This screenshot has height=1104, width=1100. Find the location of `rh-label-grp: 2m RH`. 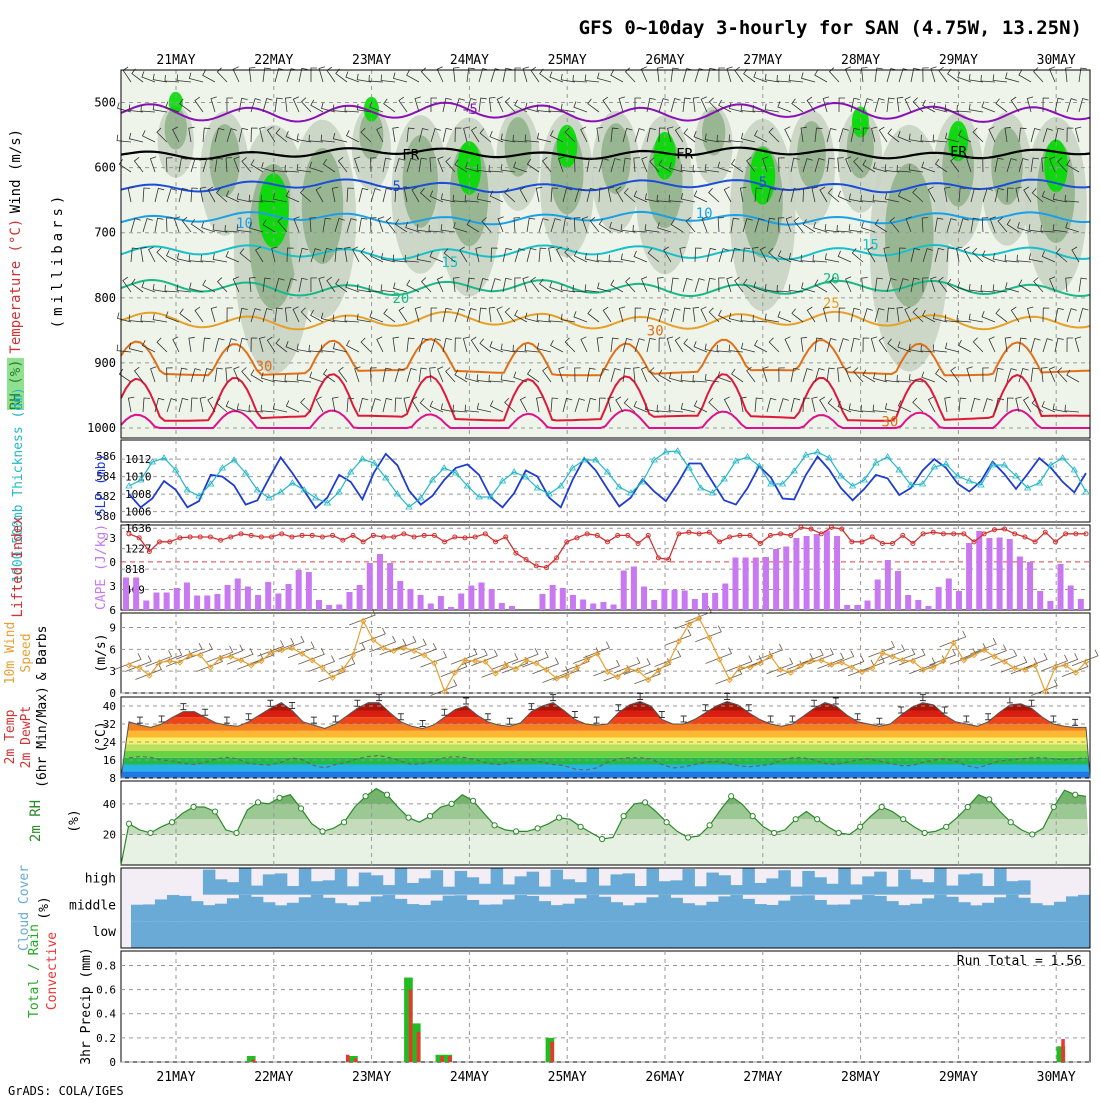

rh-label-grp: 2m RH is located at coordinates (36, 821).